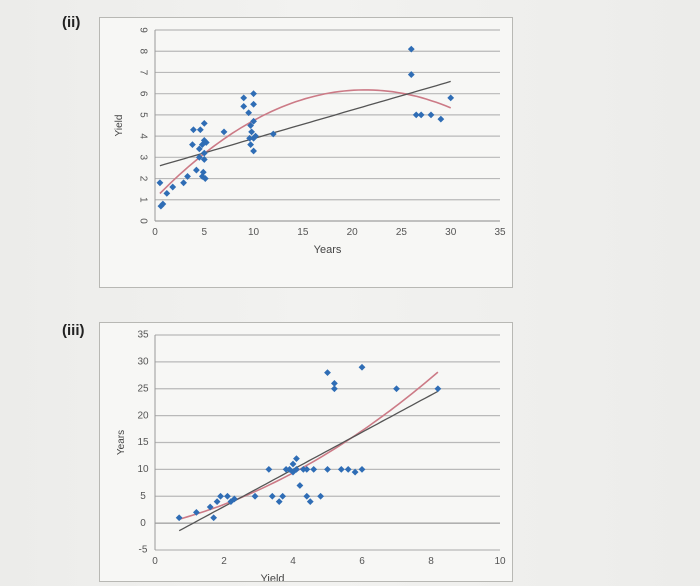 The image size is (700, 586). Describe the element at coordinates (328, 250) in the screenshot. I see `x-axis-title: Years` at that location.